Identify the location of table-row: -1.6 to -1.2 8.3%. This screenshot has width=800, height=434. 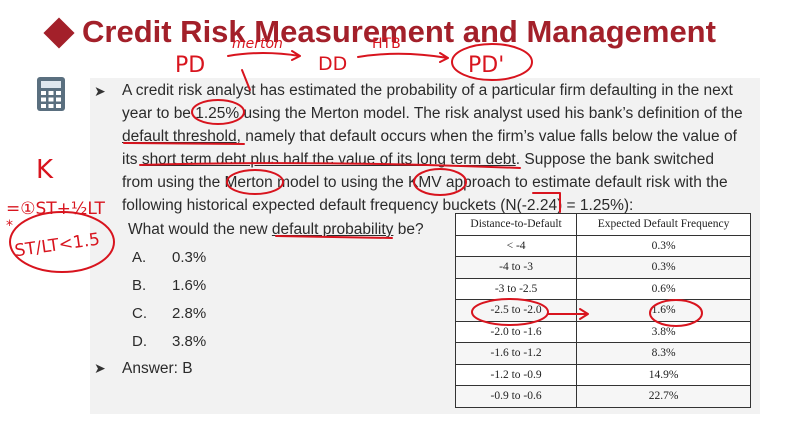
(602, 353).